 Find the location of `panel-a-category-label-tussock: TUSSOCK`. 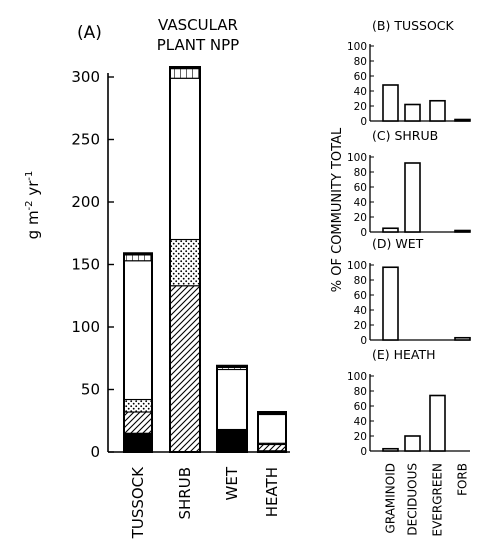

panel-a-category-label-tussock: TUSSOCK is located at coordinates (138, 502).